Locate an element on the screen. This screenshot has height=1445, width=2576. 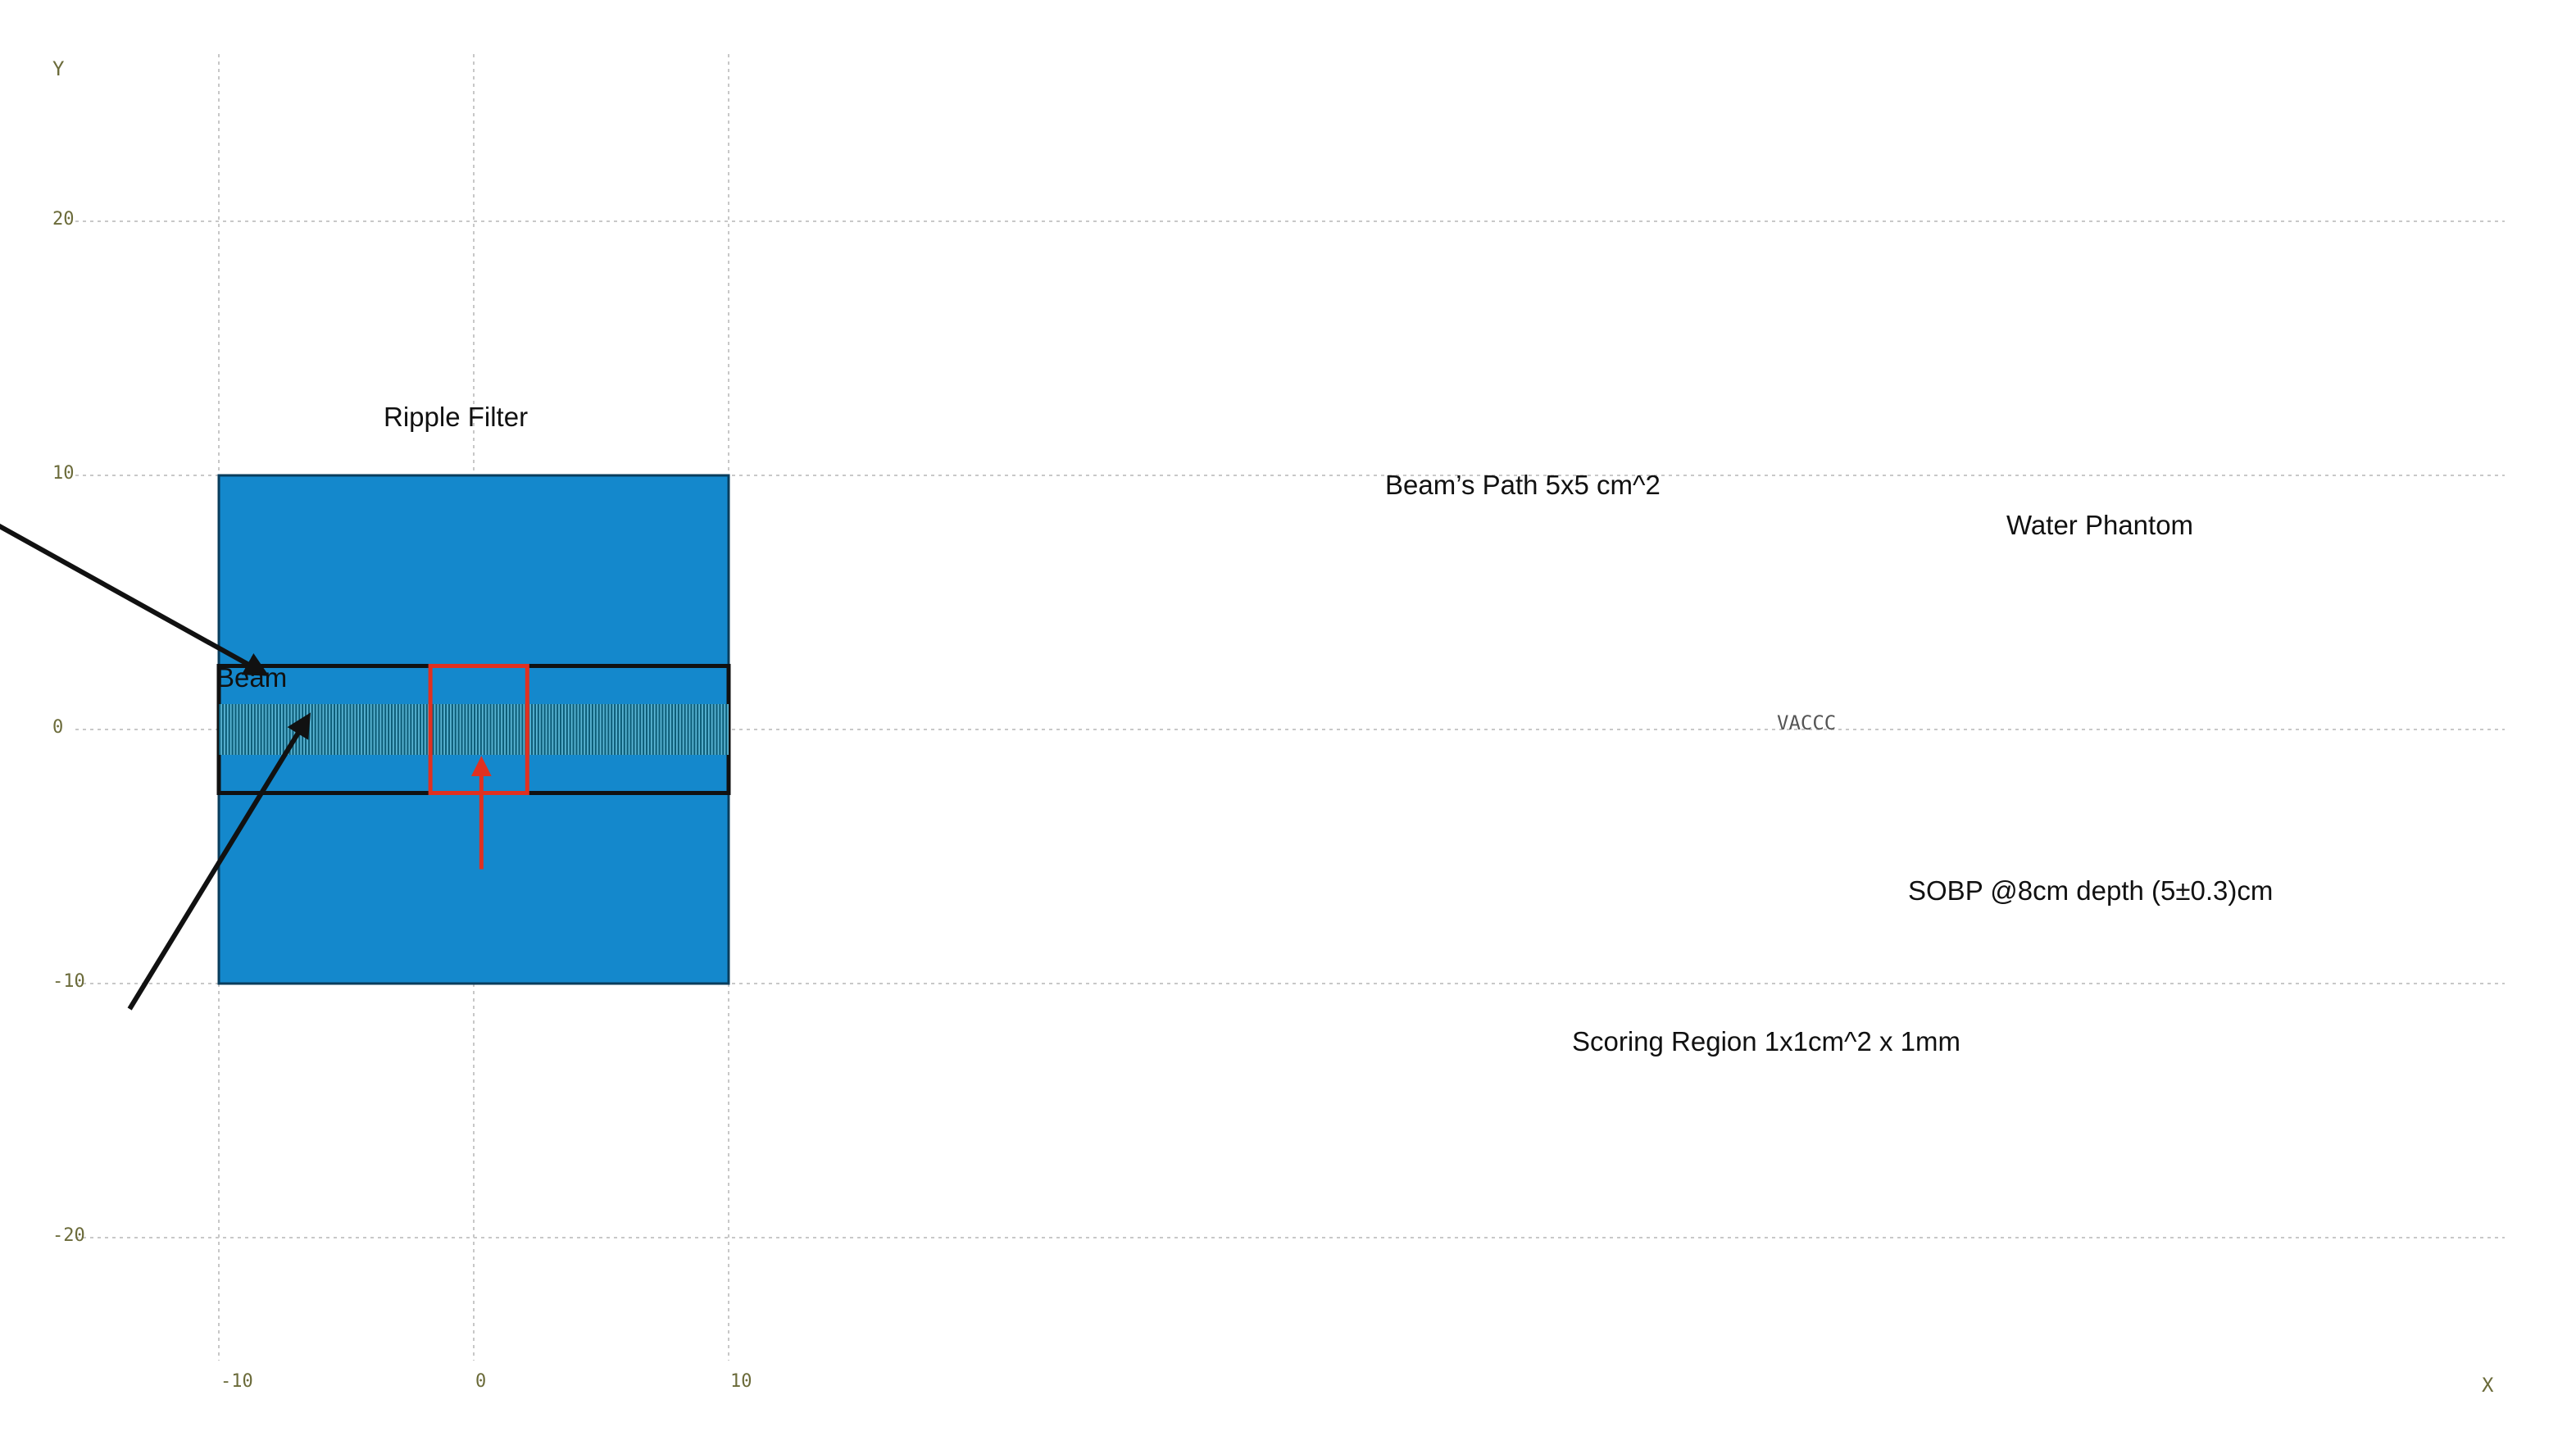
x-tick-label-7: -10 is located at coordinates (236, 1381).